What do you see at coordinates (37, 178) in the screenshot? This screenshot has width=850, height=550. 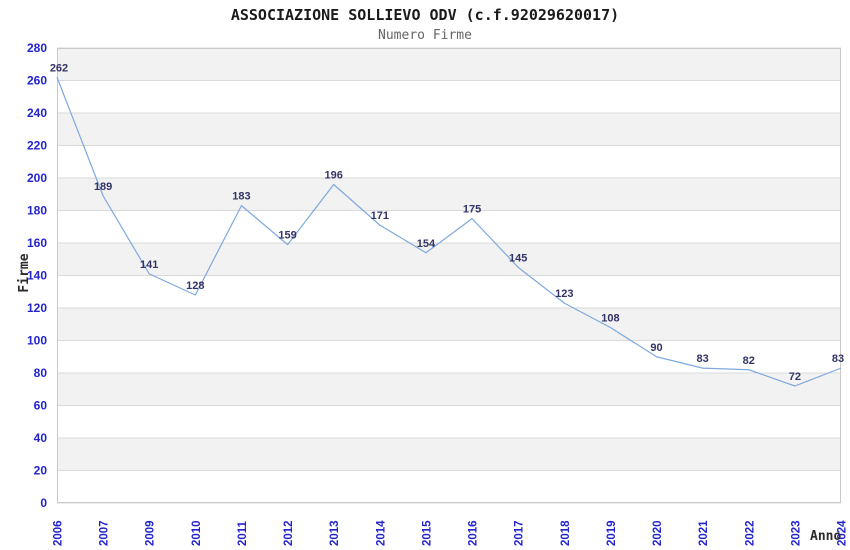 I see `y-tick-label: 200` at bounding box center [37, 178].